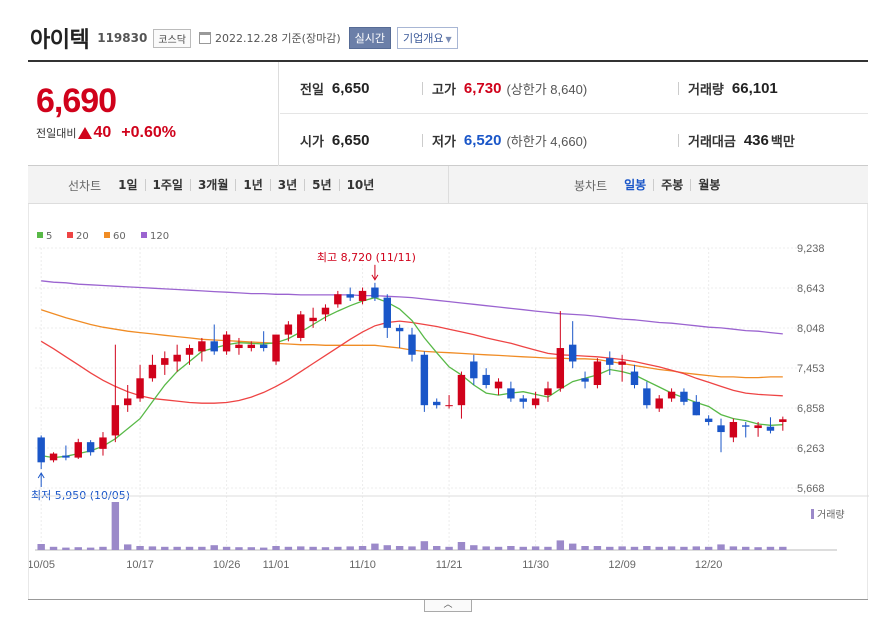  What do you see at coordinates (122, 38) in the screenshot?
I see `stock-code: 119830` at bounding box center [122, 38].